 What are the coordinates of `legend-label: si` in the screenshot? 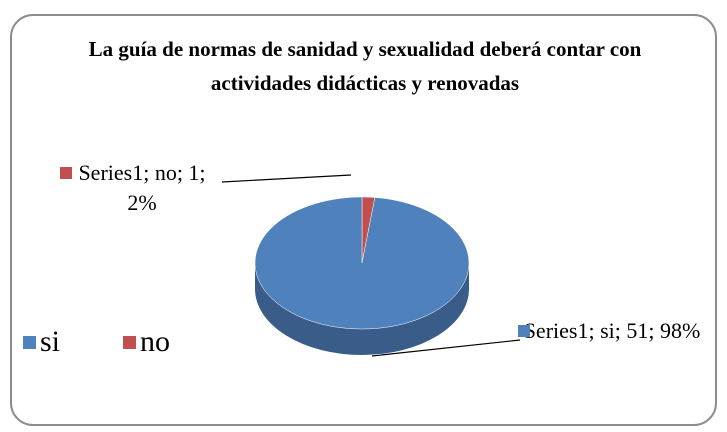 It's located at (50, 341).